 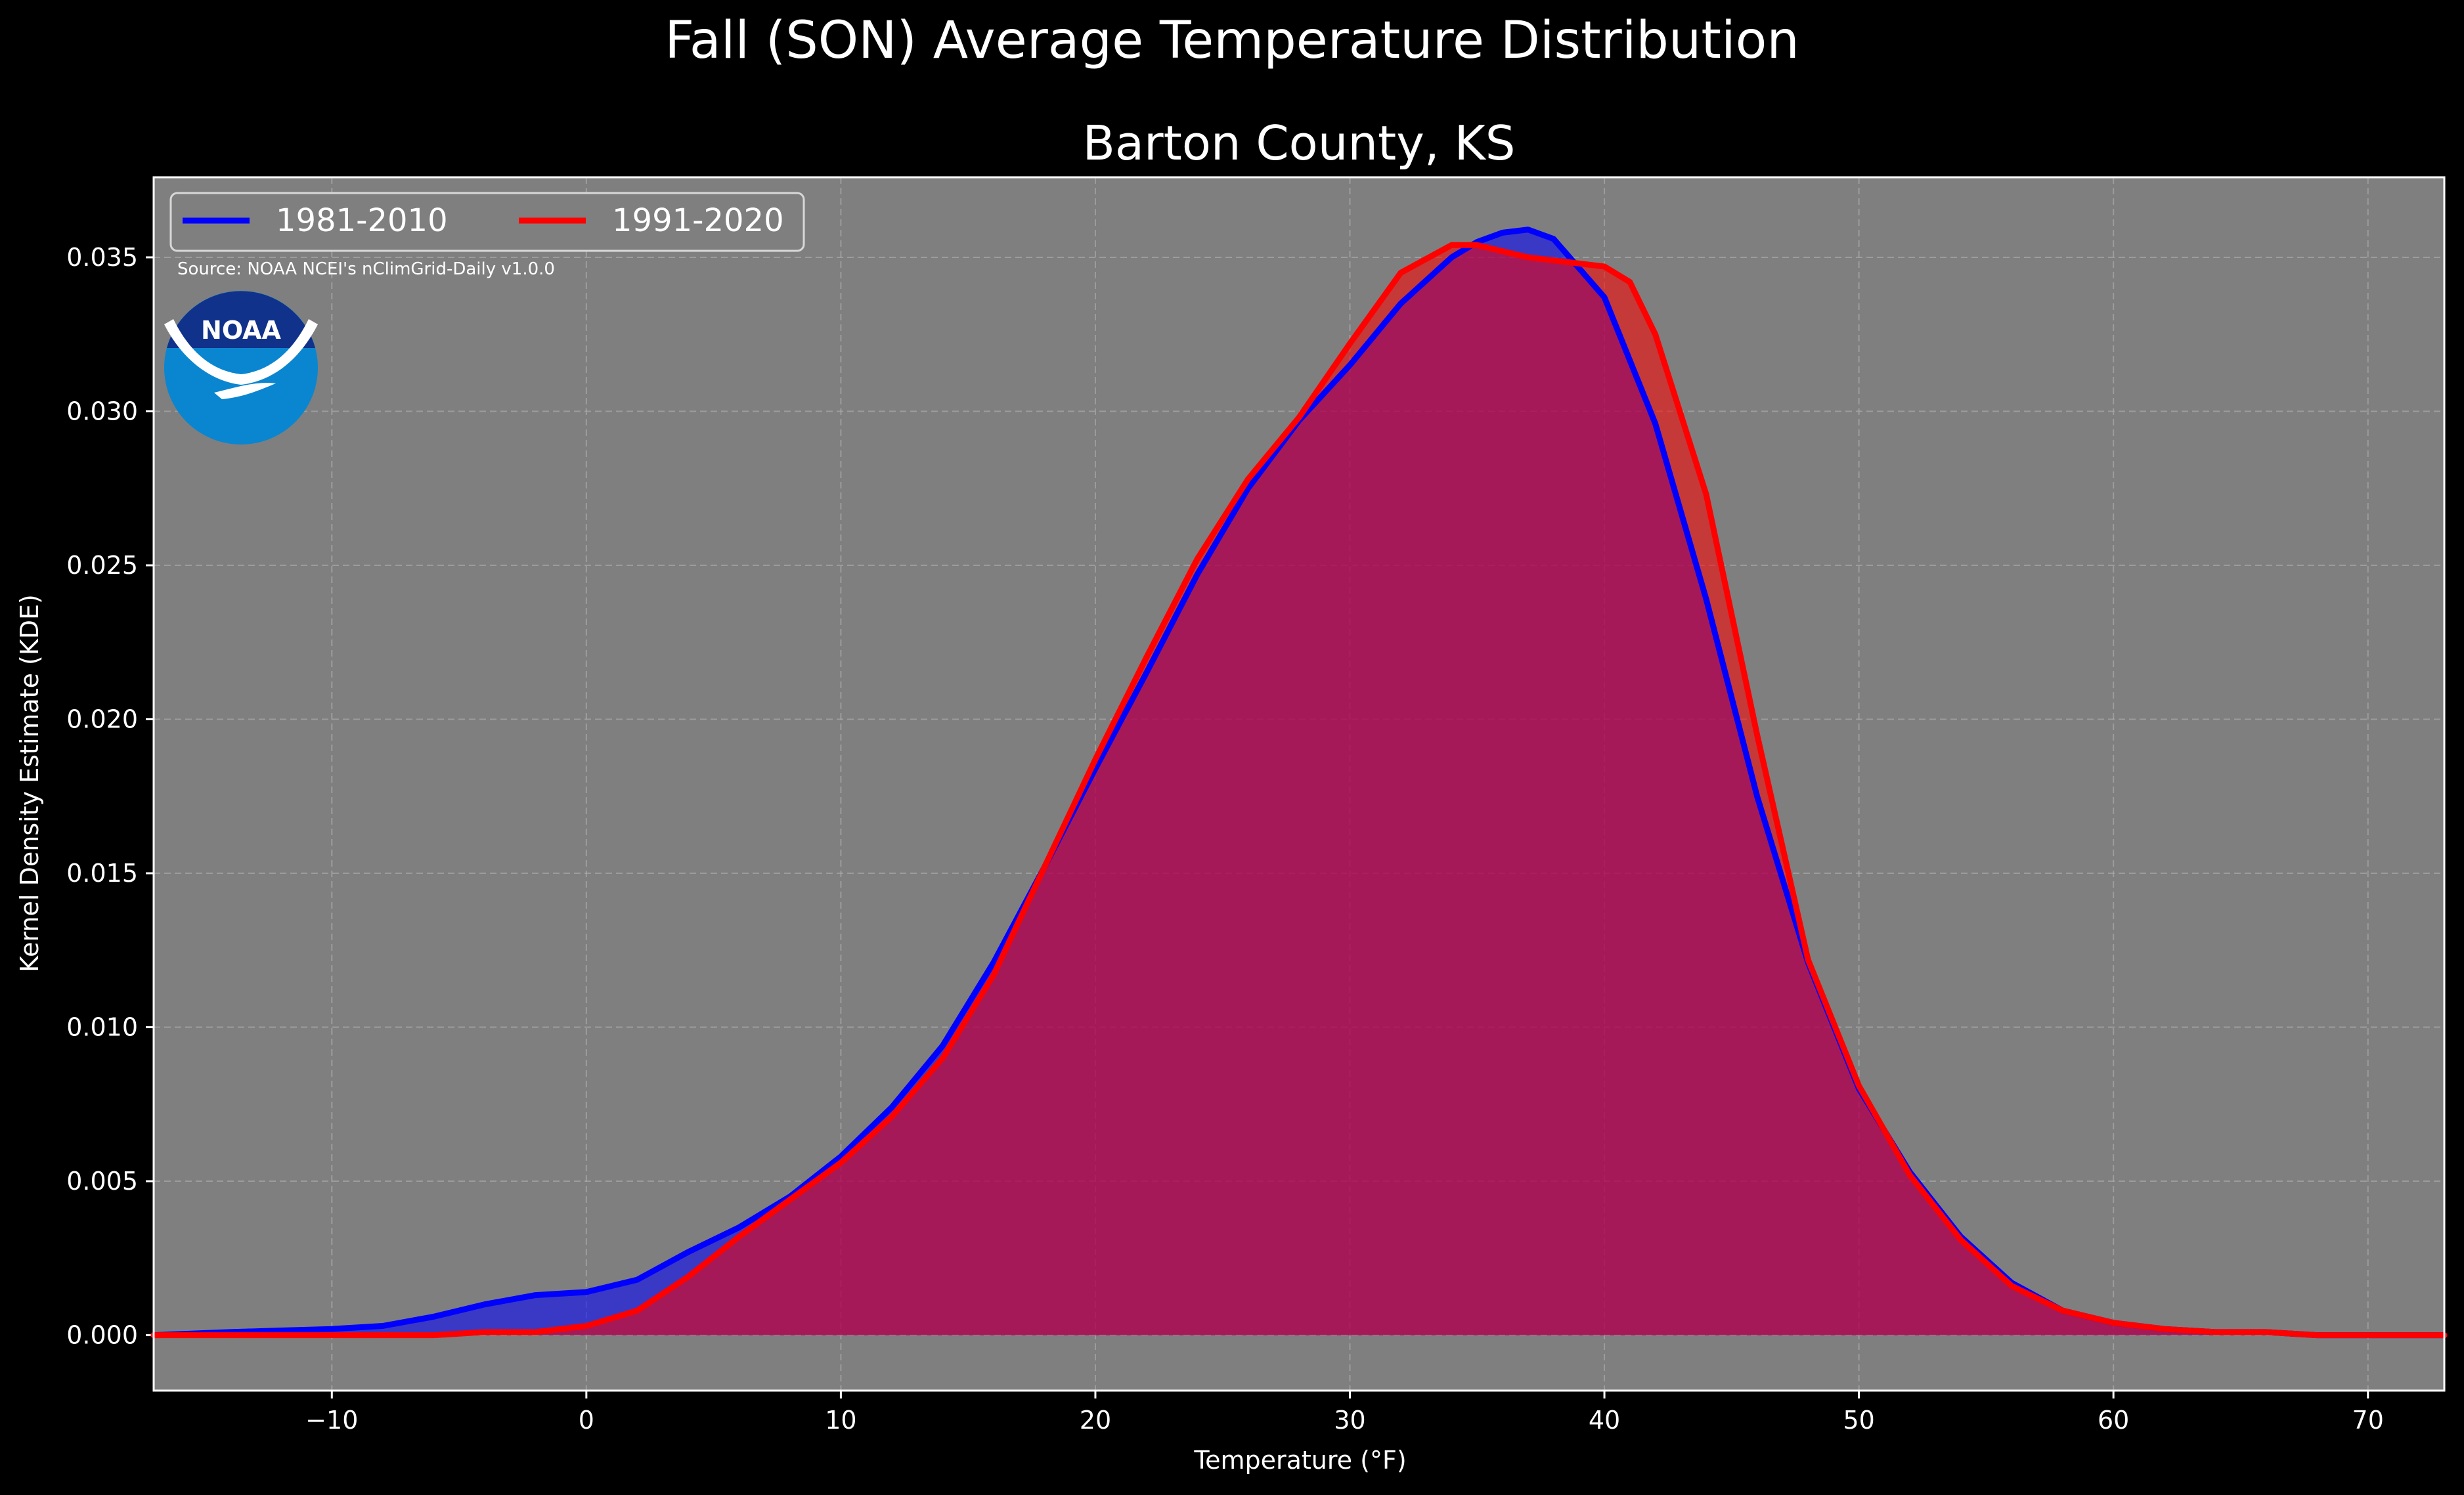 What do you see at coordinates (102, 411) in the screenshot?
I see `y-tick-label: 0.030` at bounding box center [102, 411].